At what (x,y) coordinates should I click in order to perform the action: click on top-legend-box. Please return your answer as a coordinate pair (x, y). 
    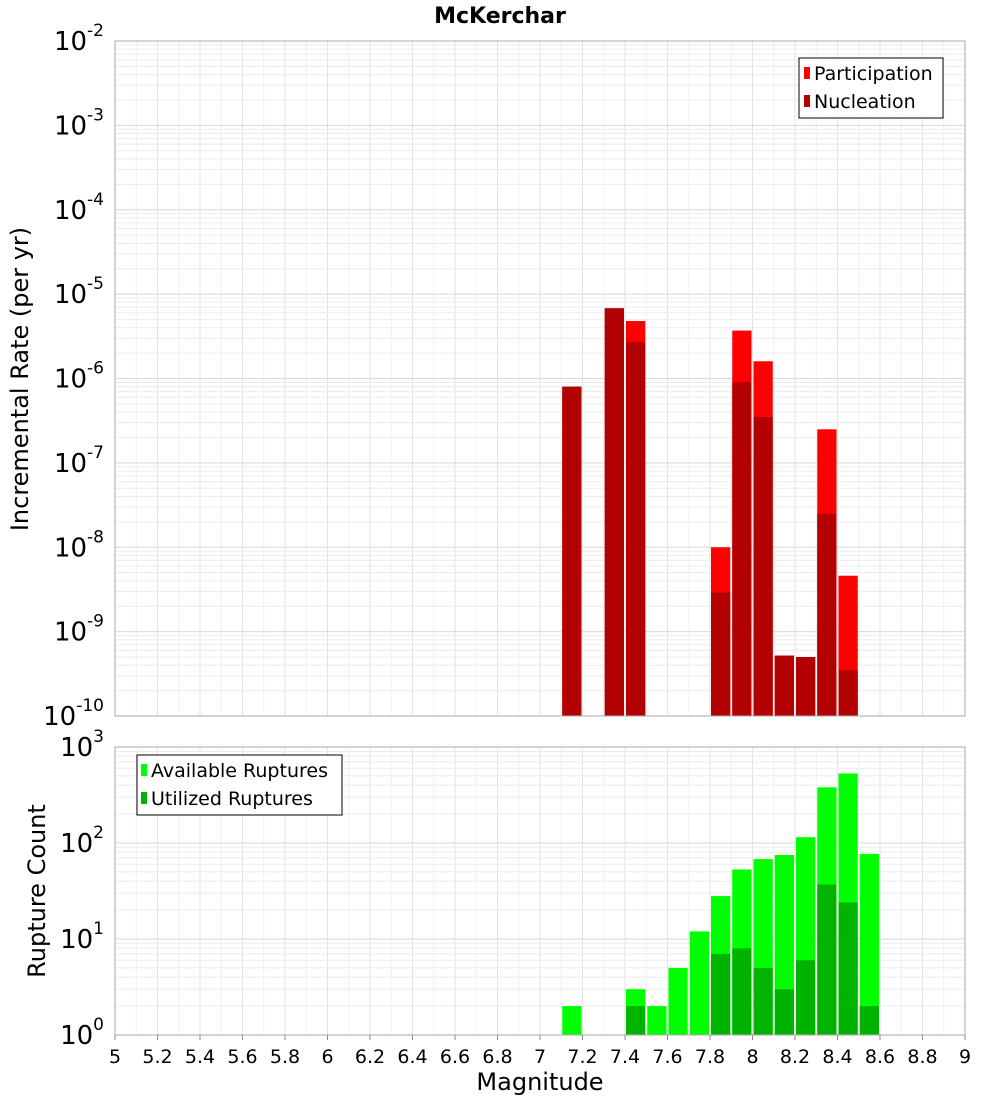
    Looking at the image, I should click on (871, 88).